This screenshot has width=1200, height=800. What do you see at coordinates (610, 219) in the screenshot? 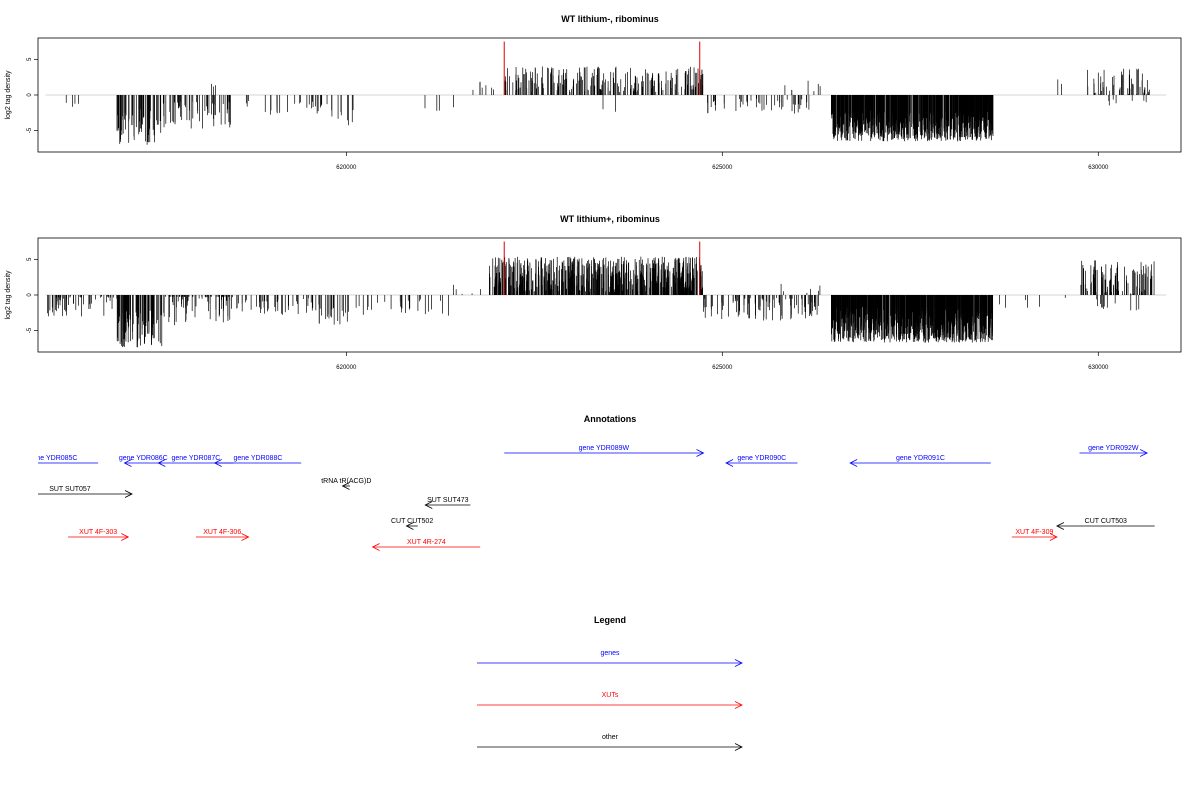
I see `panel-title: WT lithium+, ribominus` at bounding box center [610, 219].